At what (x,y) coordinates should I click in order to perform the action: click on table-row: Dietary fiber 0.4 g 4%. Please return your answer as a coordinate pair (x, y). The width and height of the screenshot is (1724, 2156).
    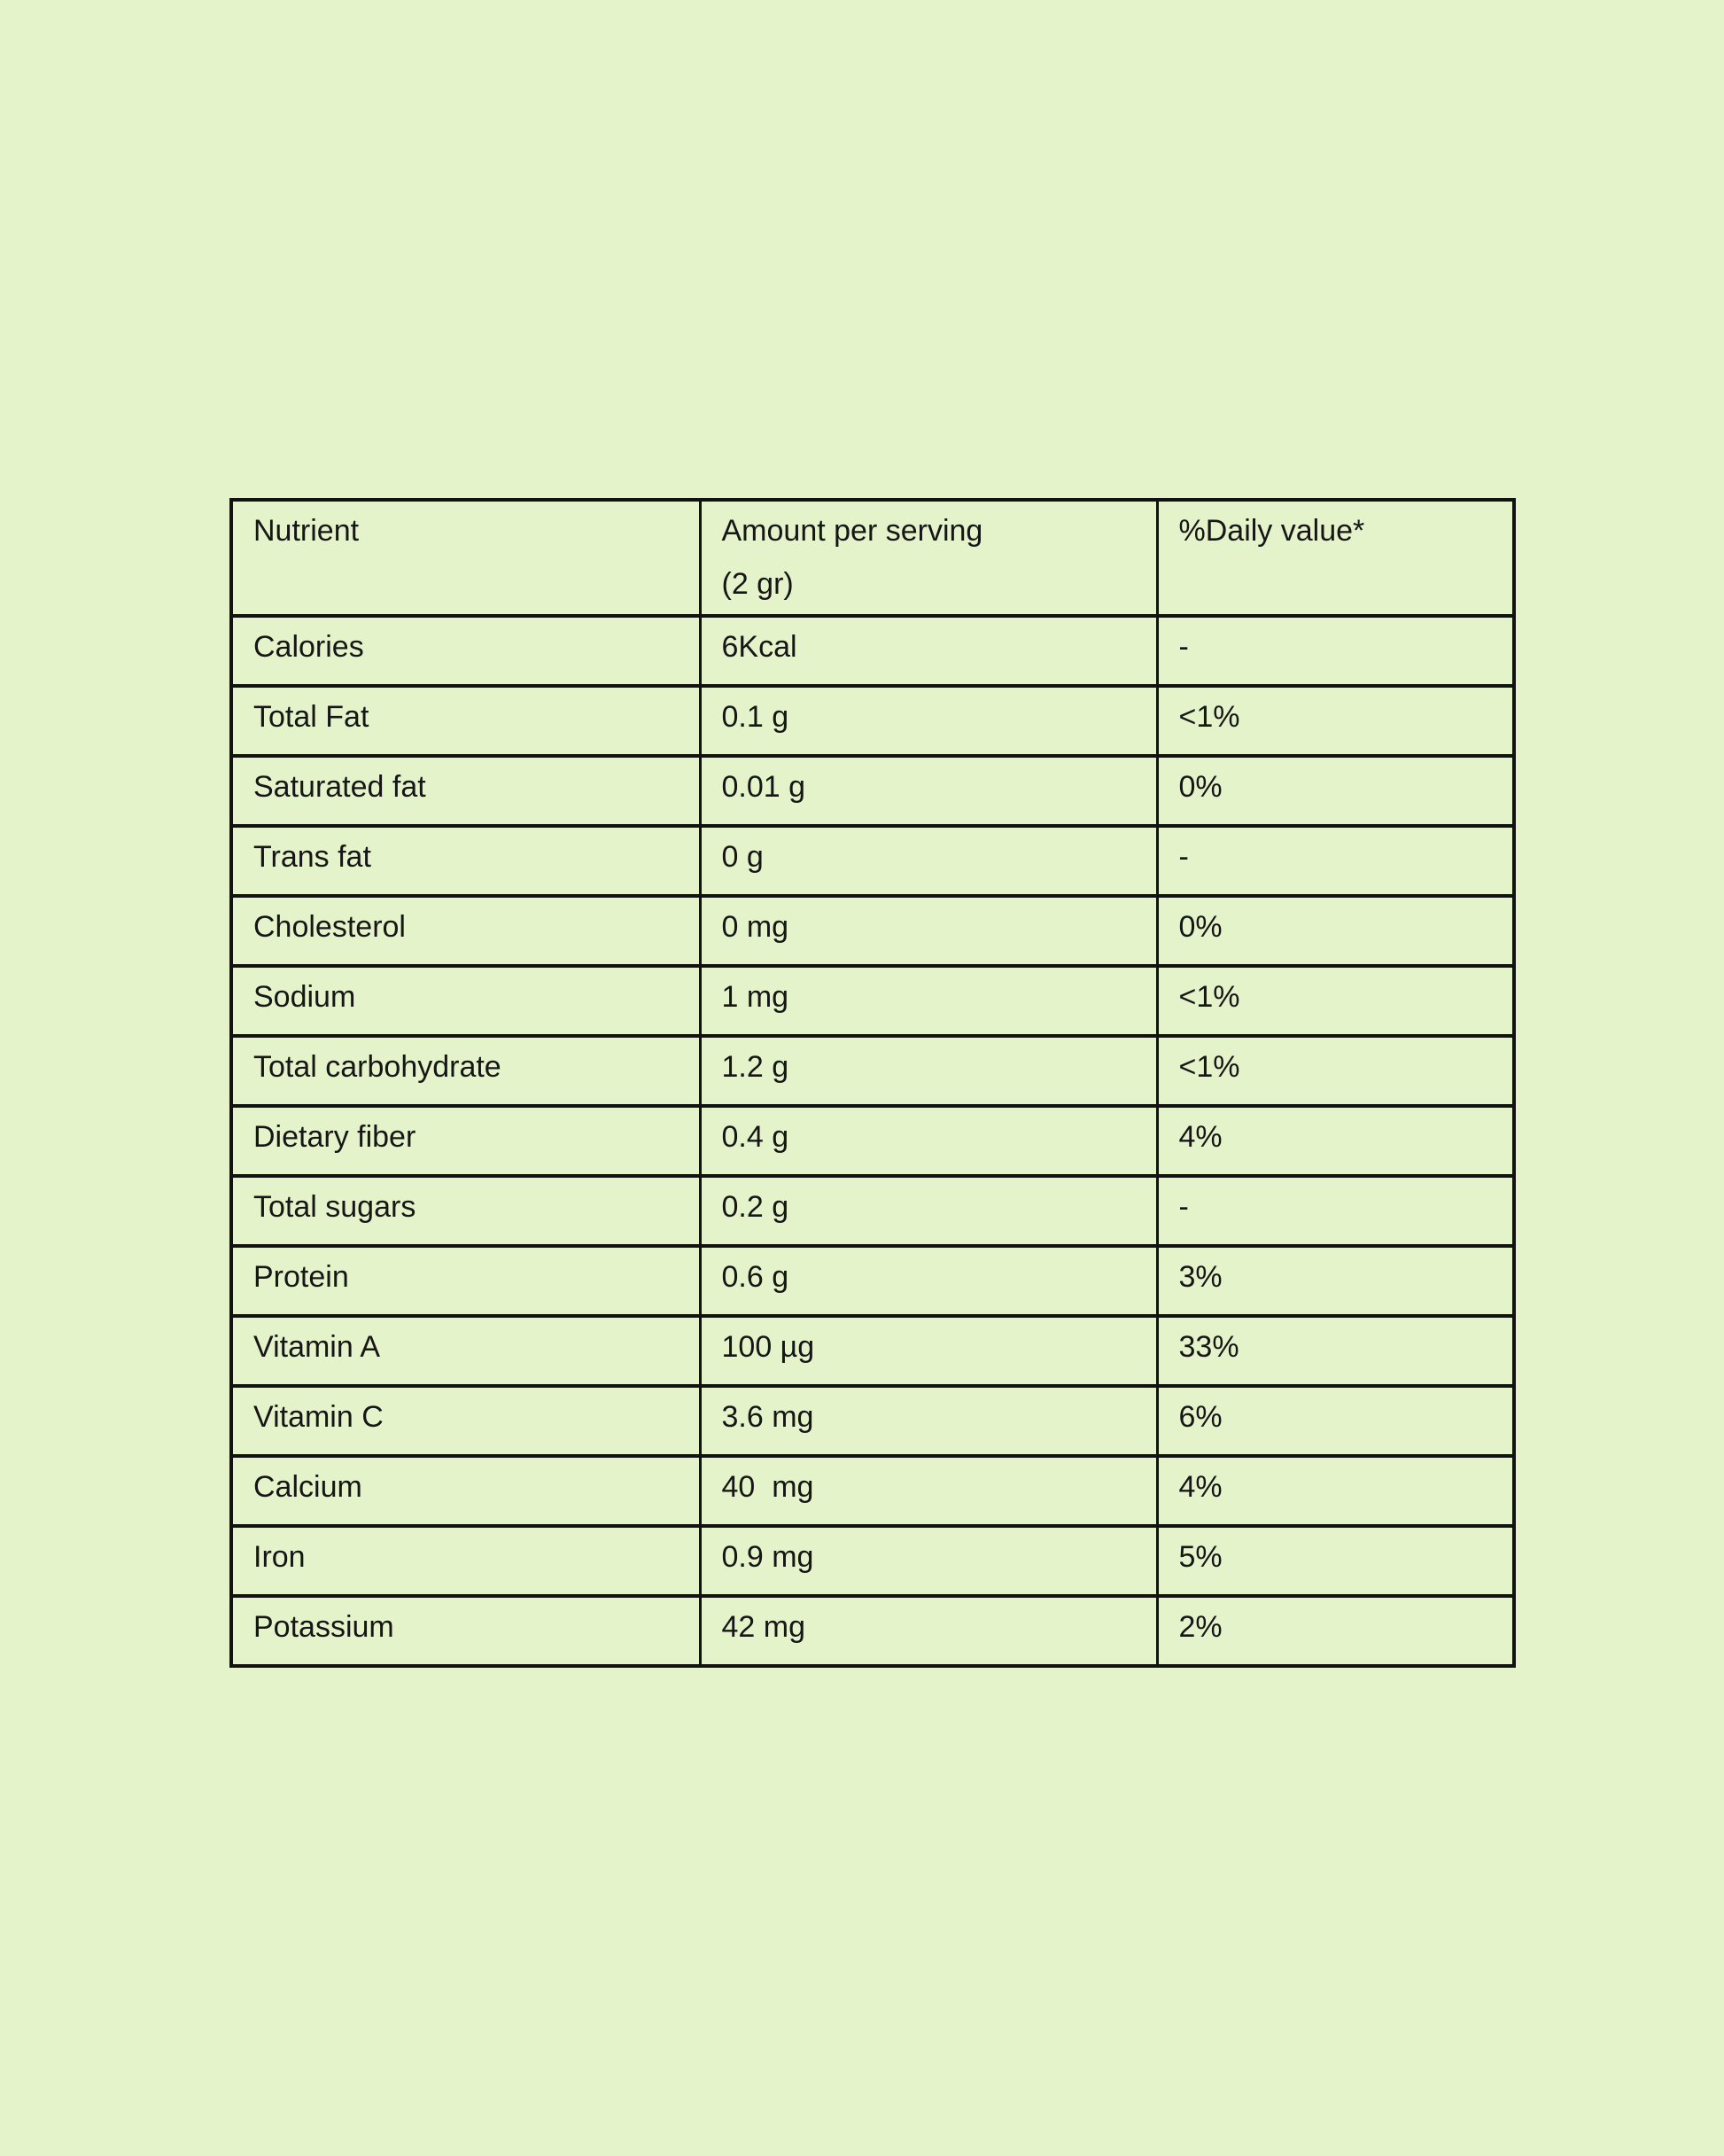
    Looking at the image, I should click on (872, 1141).